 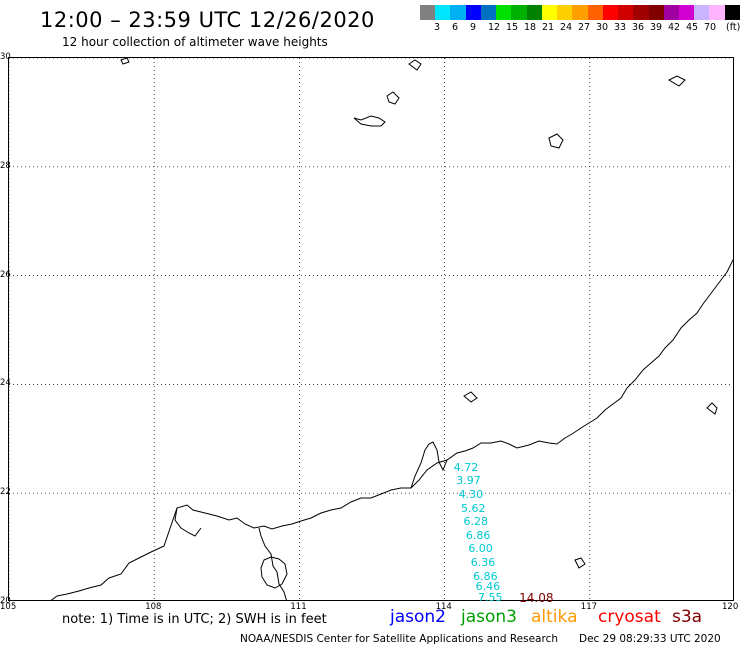 What do you see at coordinates (153, 607) in the screenshot?
I see `longitude-label: 108` at bounding box center [153, 607].